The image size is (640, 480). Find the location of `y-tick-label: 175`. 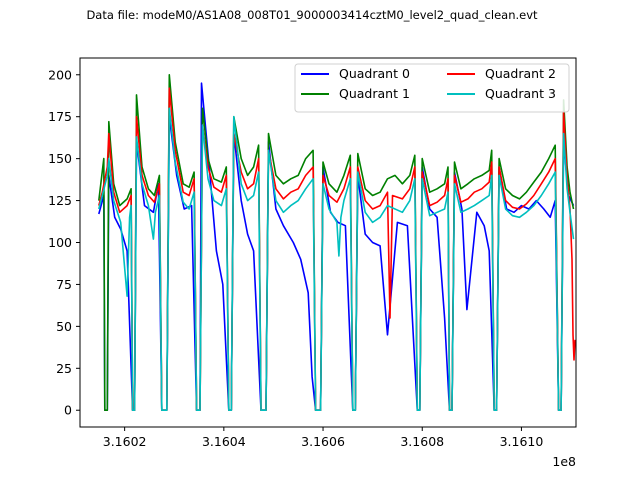

y-tick-label: 175 is located at coordinates (60, 116).